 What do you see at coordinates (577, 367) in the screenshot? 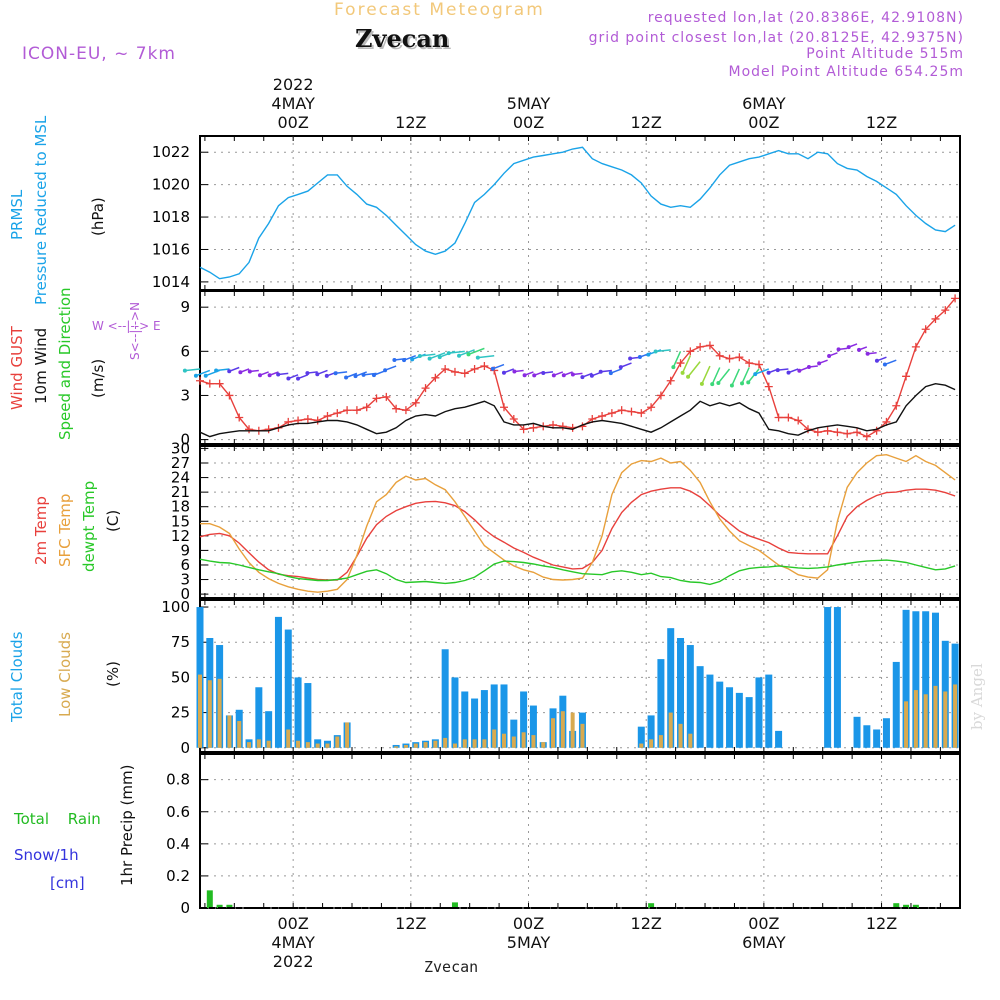
I see `series-line-wind-gust` at bounding box center [577, 367].